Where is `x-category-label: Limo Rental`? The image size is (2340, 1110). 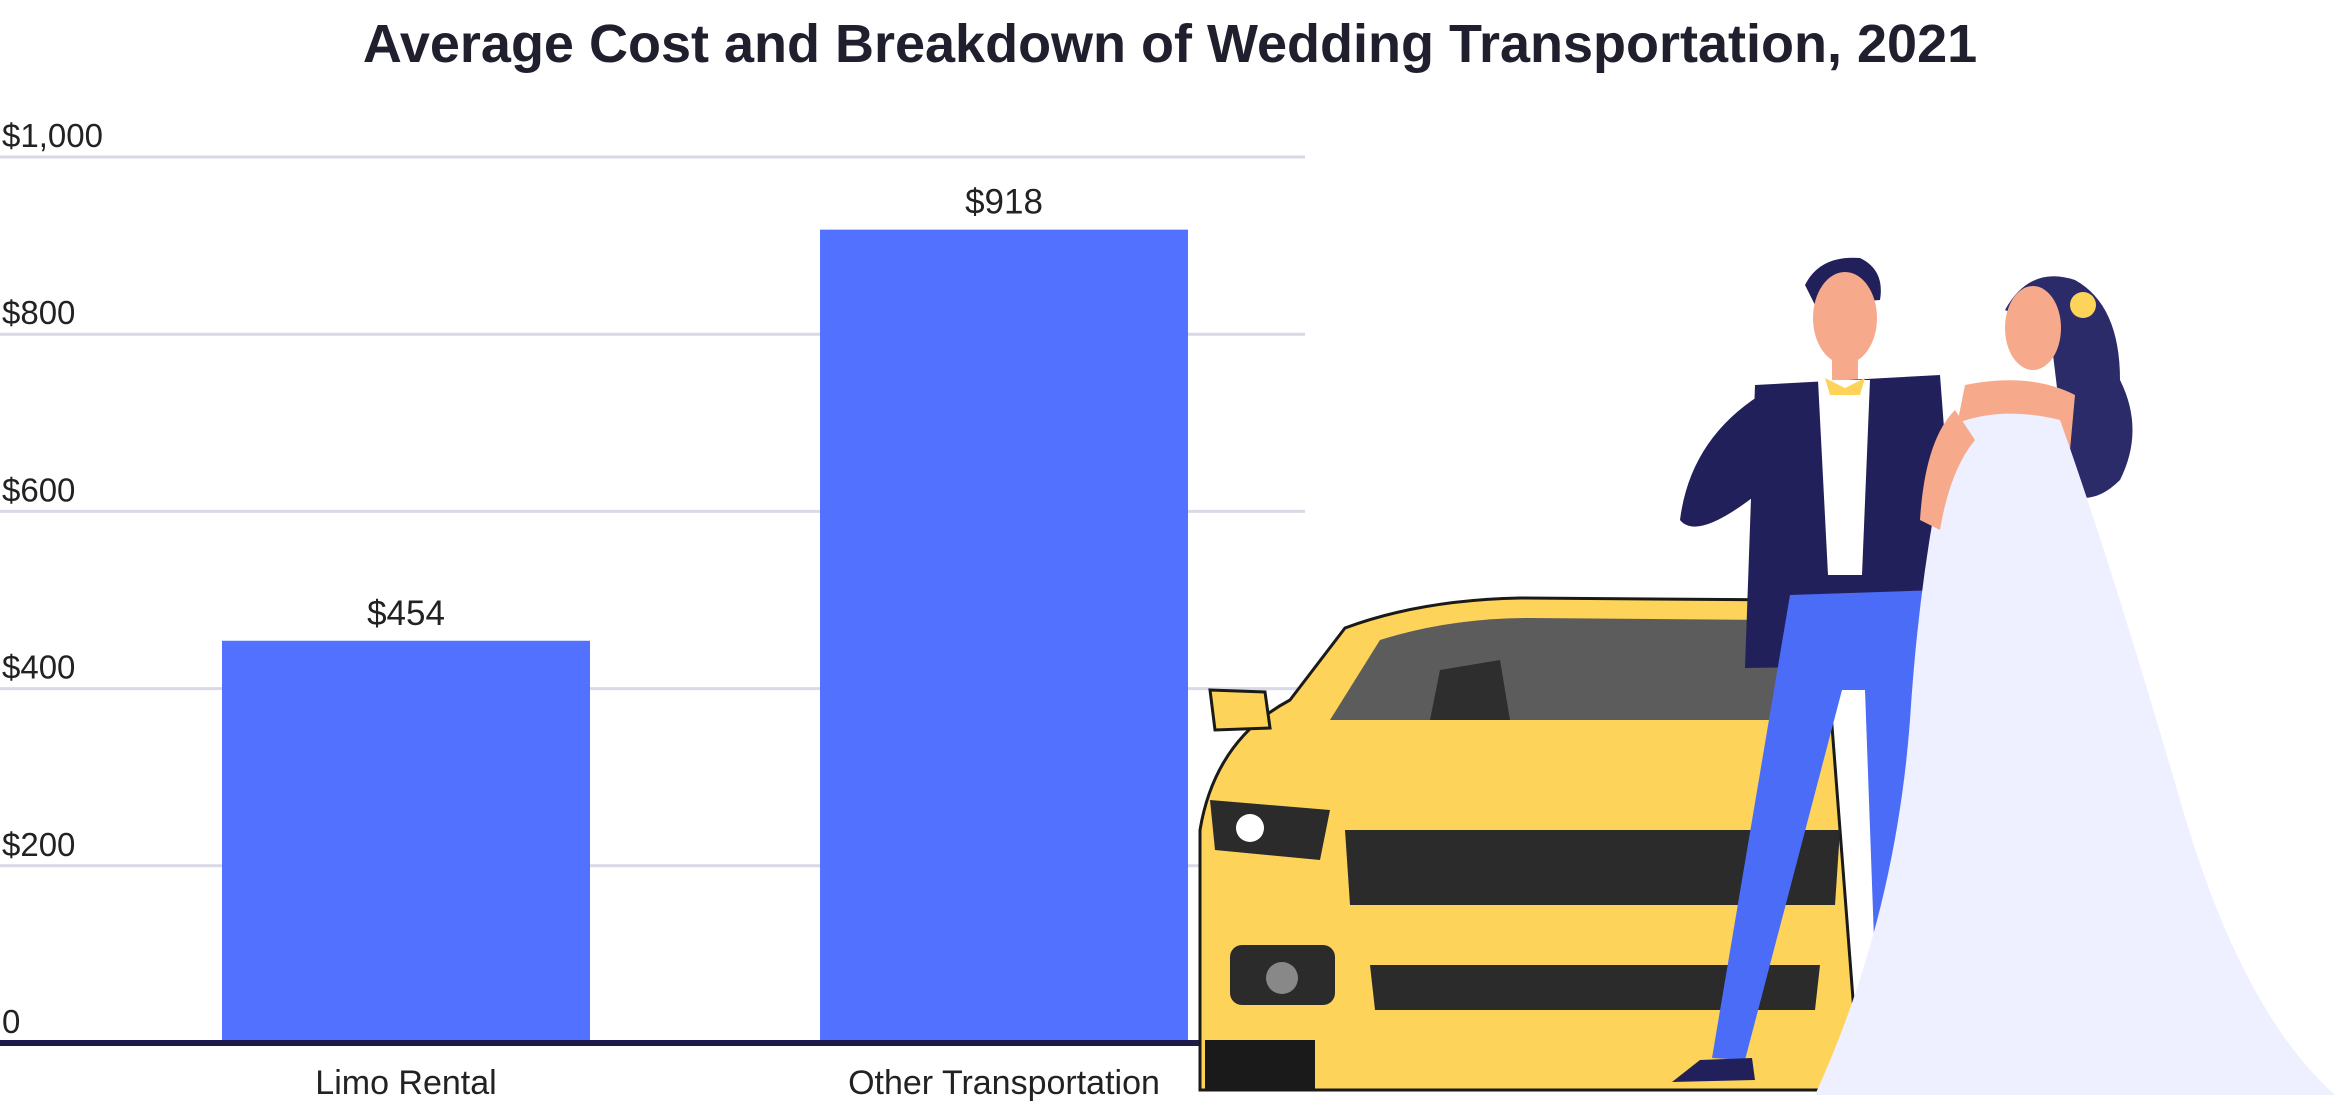 x-category-label: Limo Rental is located at coordinates (405, 1083).